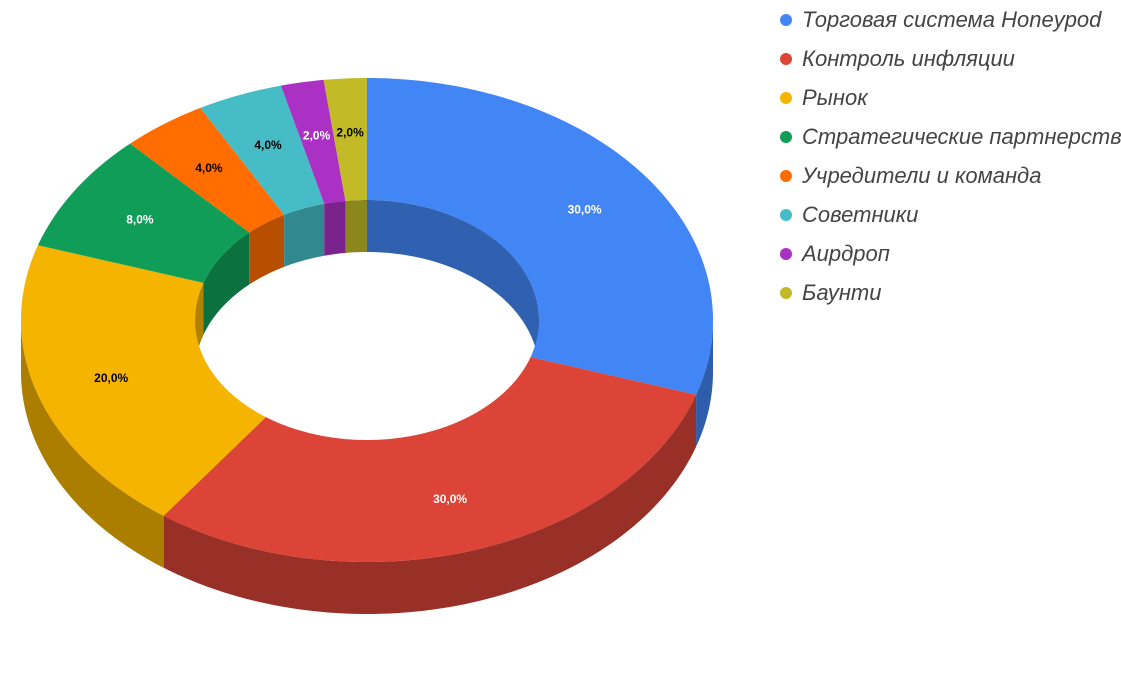  I want to click on legend-item-4: Стратегические партнерства, so click(950, 136).